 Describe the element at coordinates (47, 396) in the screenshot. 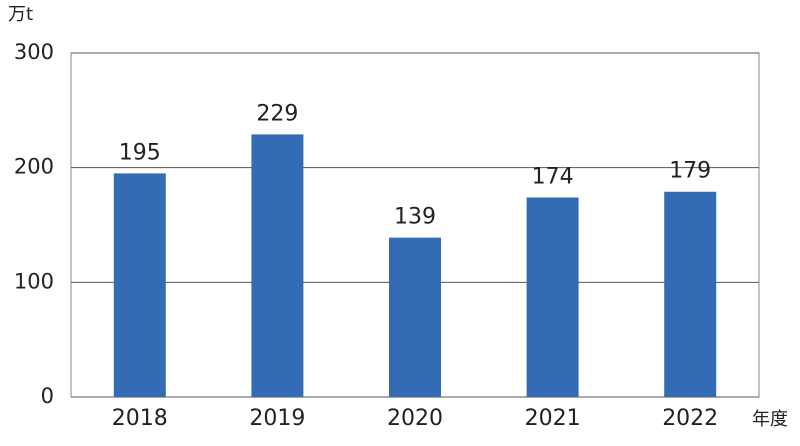

I see `y-tick-label: 0` at that location.